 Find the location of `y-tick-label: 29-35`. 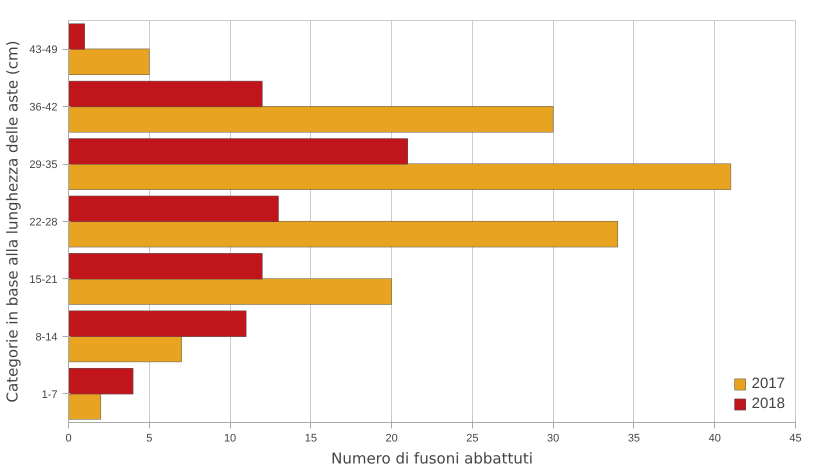

y-tick-label: 29-35 is located at coordinates (43, 165).